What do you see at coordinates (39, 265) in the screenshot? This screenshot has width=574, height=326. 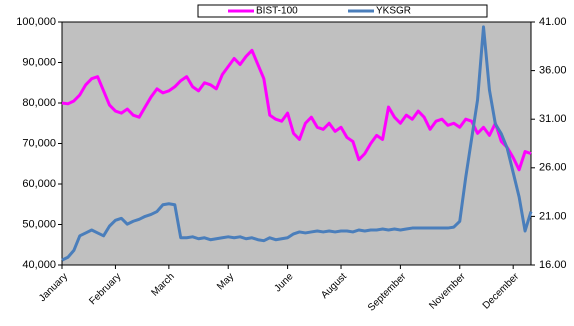 I see `y-tick-label: 40,000` at bounding box center [39, 265].